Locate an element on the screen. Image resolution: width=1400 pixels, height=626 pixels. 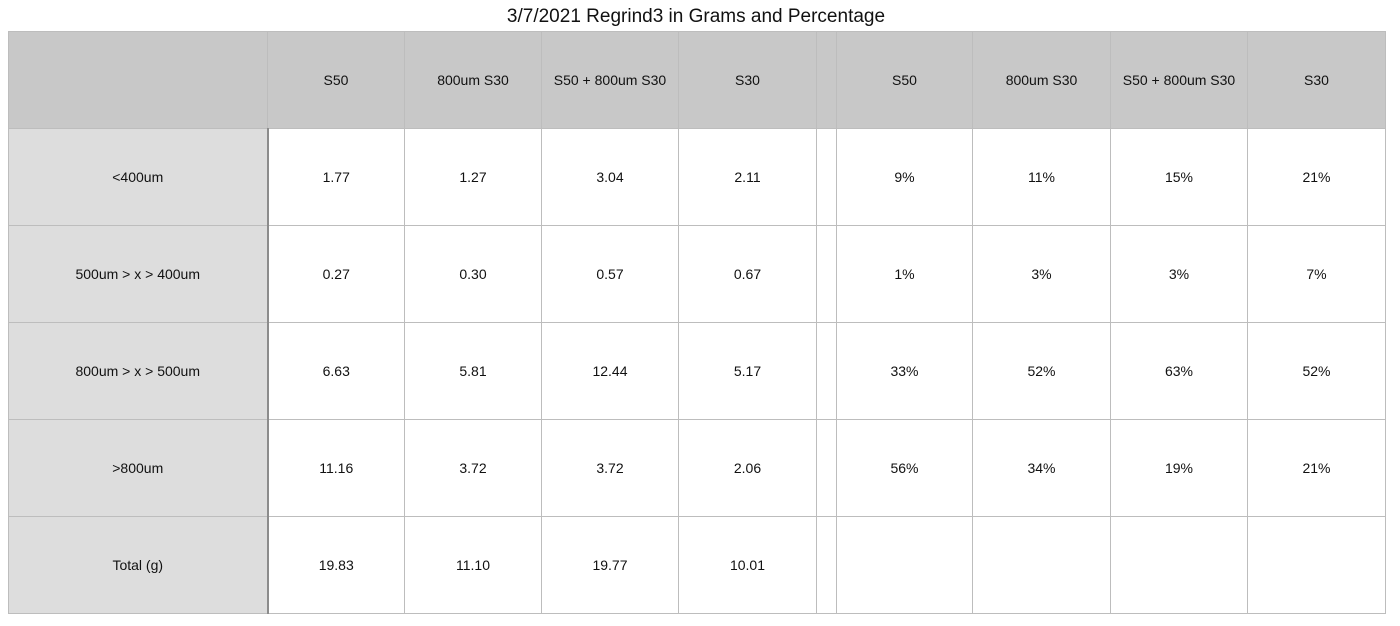
grams-cell: 5.81 is located at coordinates (473, 371).